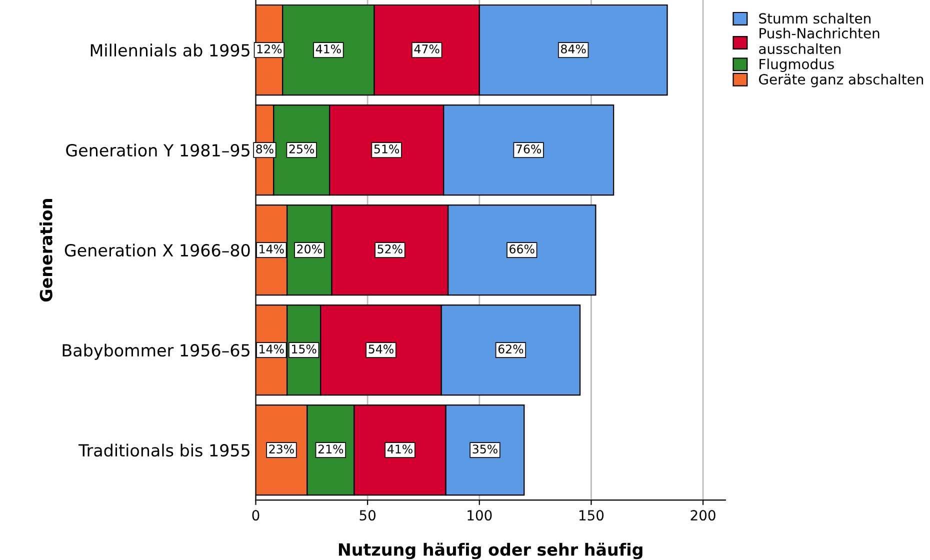  I want to click on legend-label: Stumm schalten, so click(814, 18).